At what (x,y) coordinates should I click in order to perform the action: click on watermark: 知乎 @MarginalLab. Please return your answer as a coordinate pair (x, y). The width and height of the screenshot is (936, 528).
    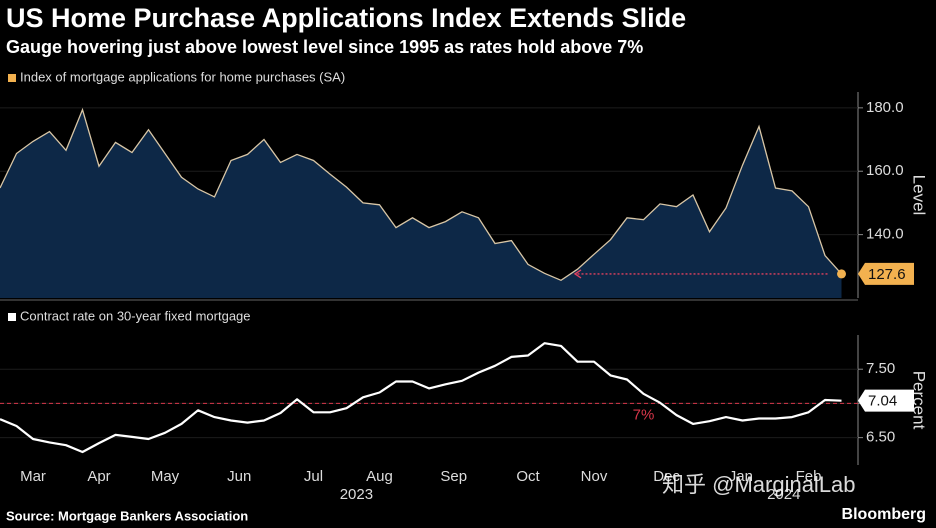
    Looking at the image, I should click on (759, 484).